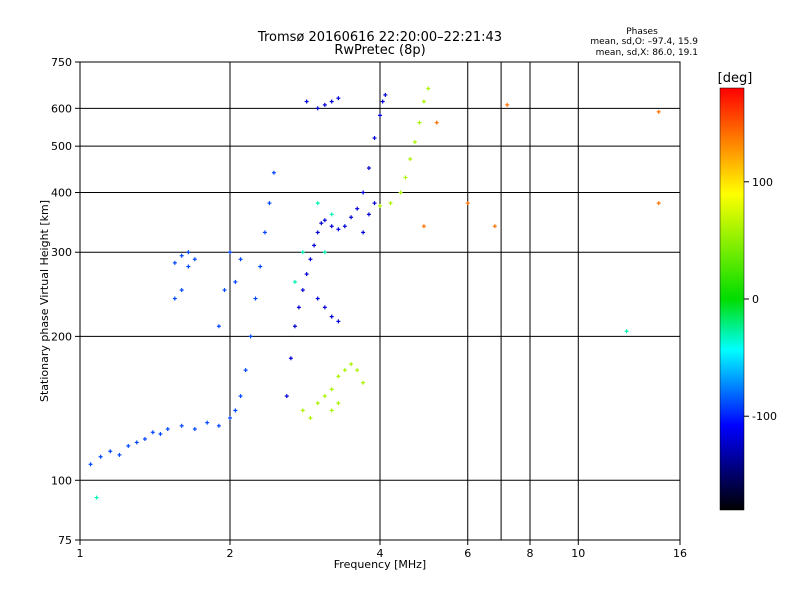  I want to click on y-tick-label: 75, so click(65, 540).